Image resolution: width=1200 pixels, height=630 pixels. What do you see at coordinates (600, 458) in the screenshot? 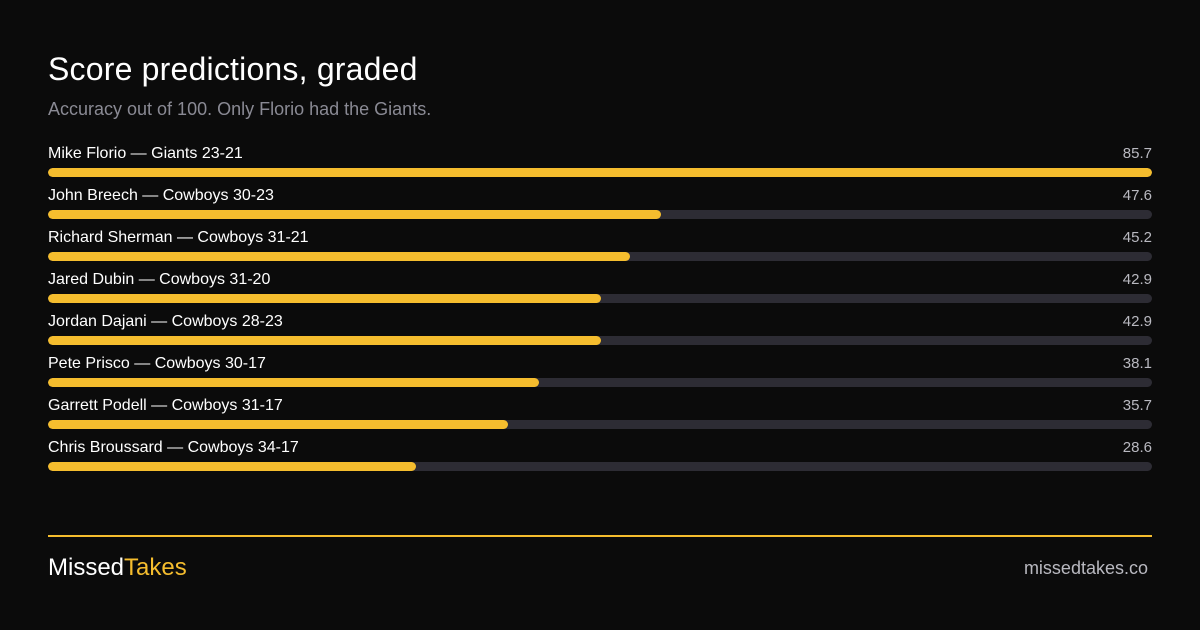
I see `bar-row: Chris Broussard — Cowboys 34-17 28.6` at bounding box center [600, 458].